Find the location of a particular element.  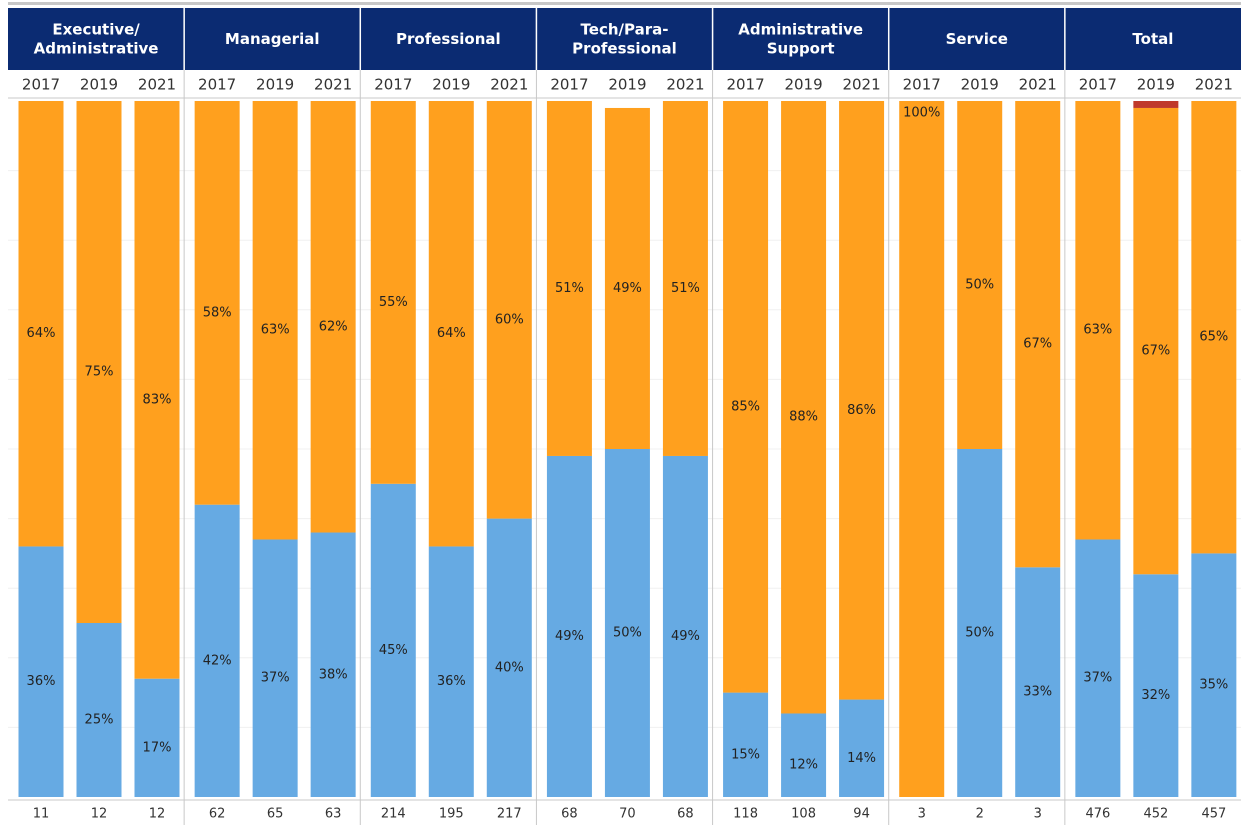

group-header-line: Tech/Para- is located at coordinates (625, 29).